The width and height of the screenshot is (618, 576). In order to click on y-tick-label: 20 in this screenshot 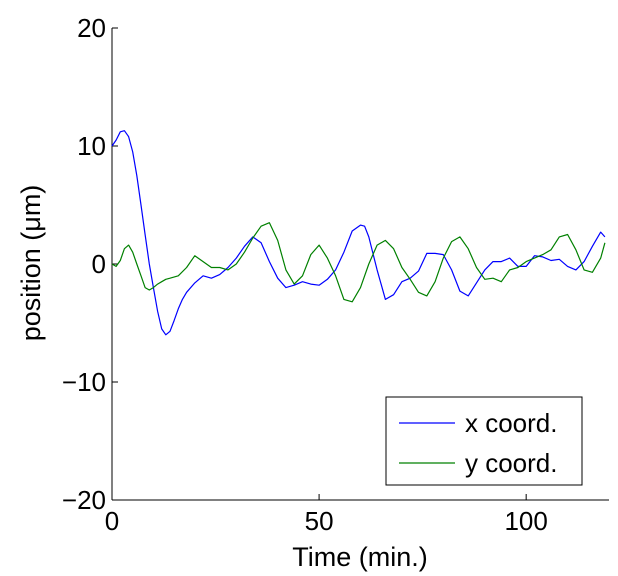, I will do `click(91, 28)`.